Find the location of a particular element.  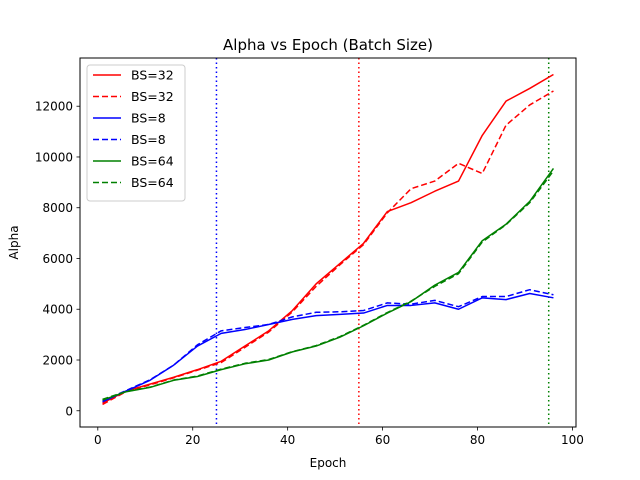

legend-label-2: BS=8 is located at coordinates (148, 118).